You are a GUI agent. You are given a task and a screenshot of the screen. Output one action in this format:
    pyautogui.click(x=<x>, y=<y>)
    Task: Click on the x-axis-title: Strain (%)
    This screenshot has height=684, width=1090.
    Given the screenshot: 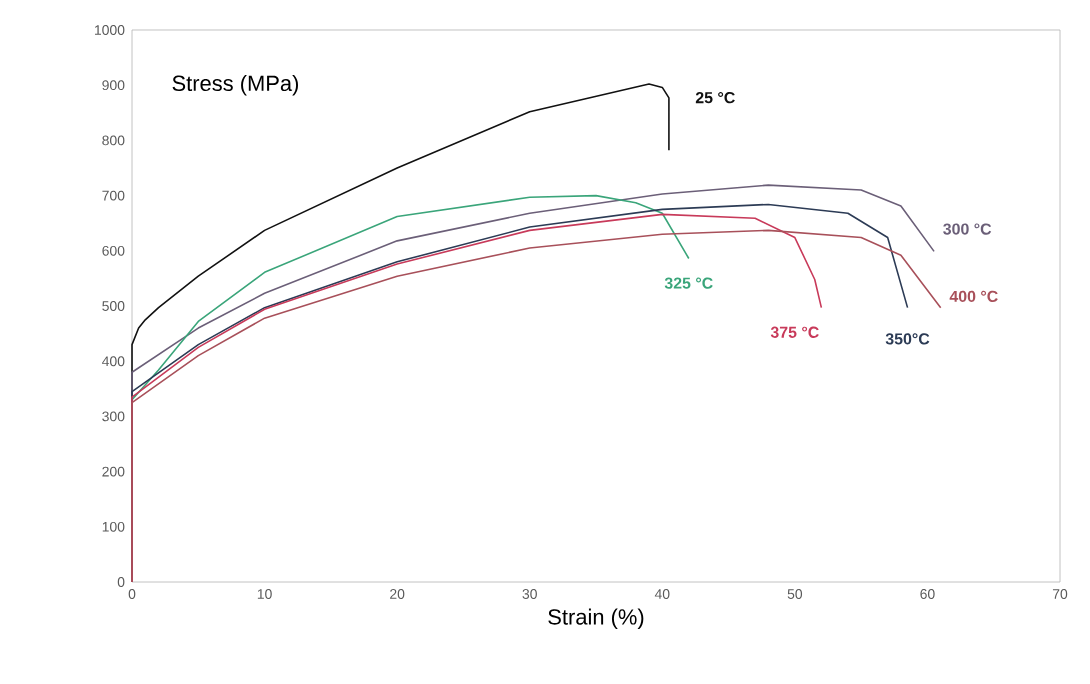 What is the action you would take?
    pyautogui.click(x=596, y=619)
    